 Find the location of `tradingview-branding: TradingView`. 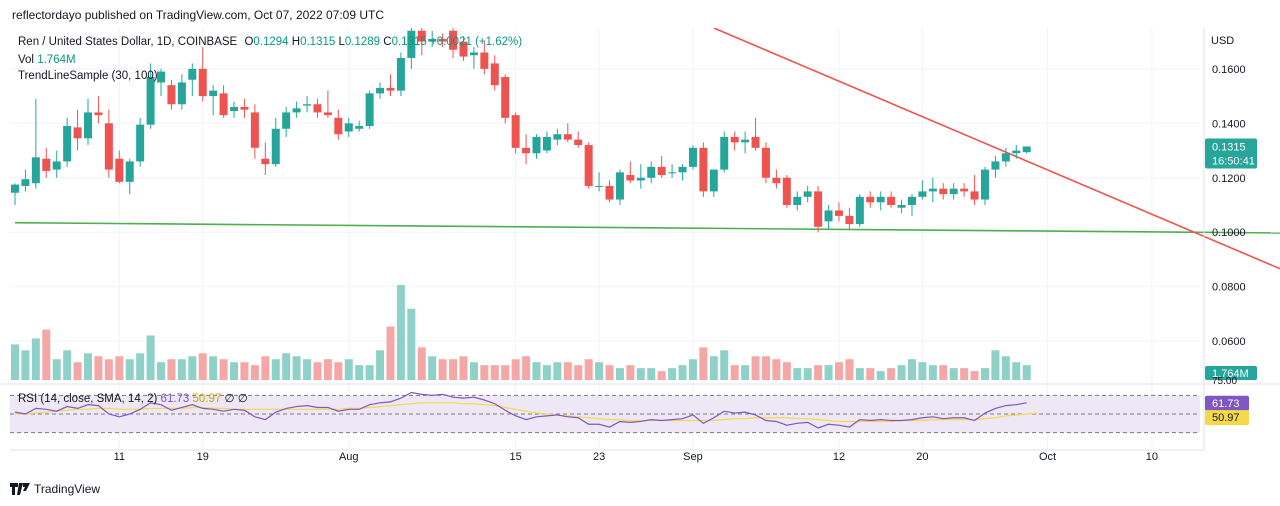

tradingview-branding: TradingView is located at coordinates (55, 489).